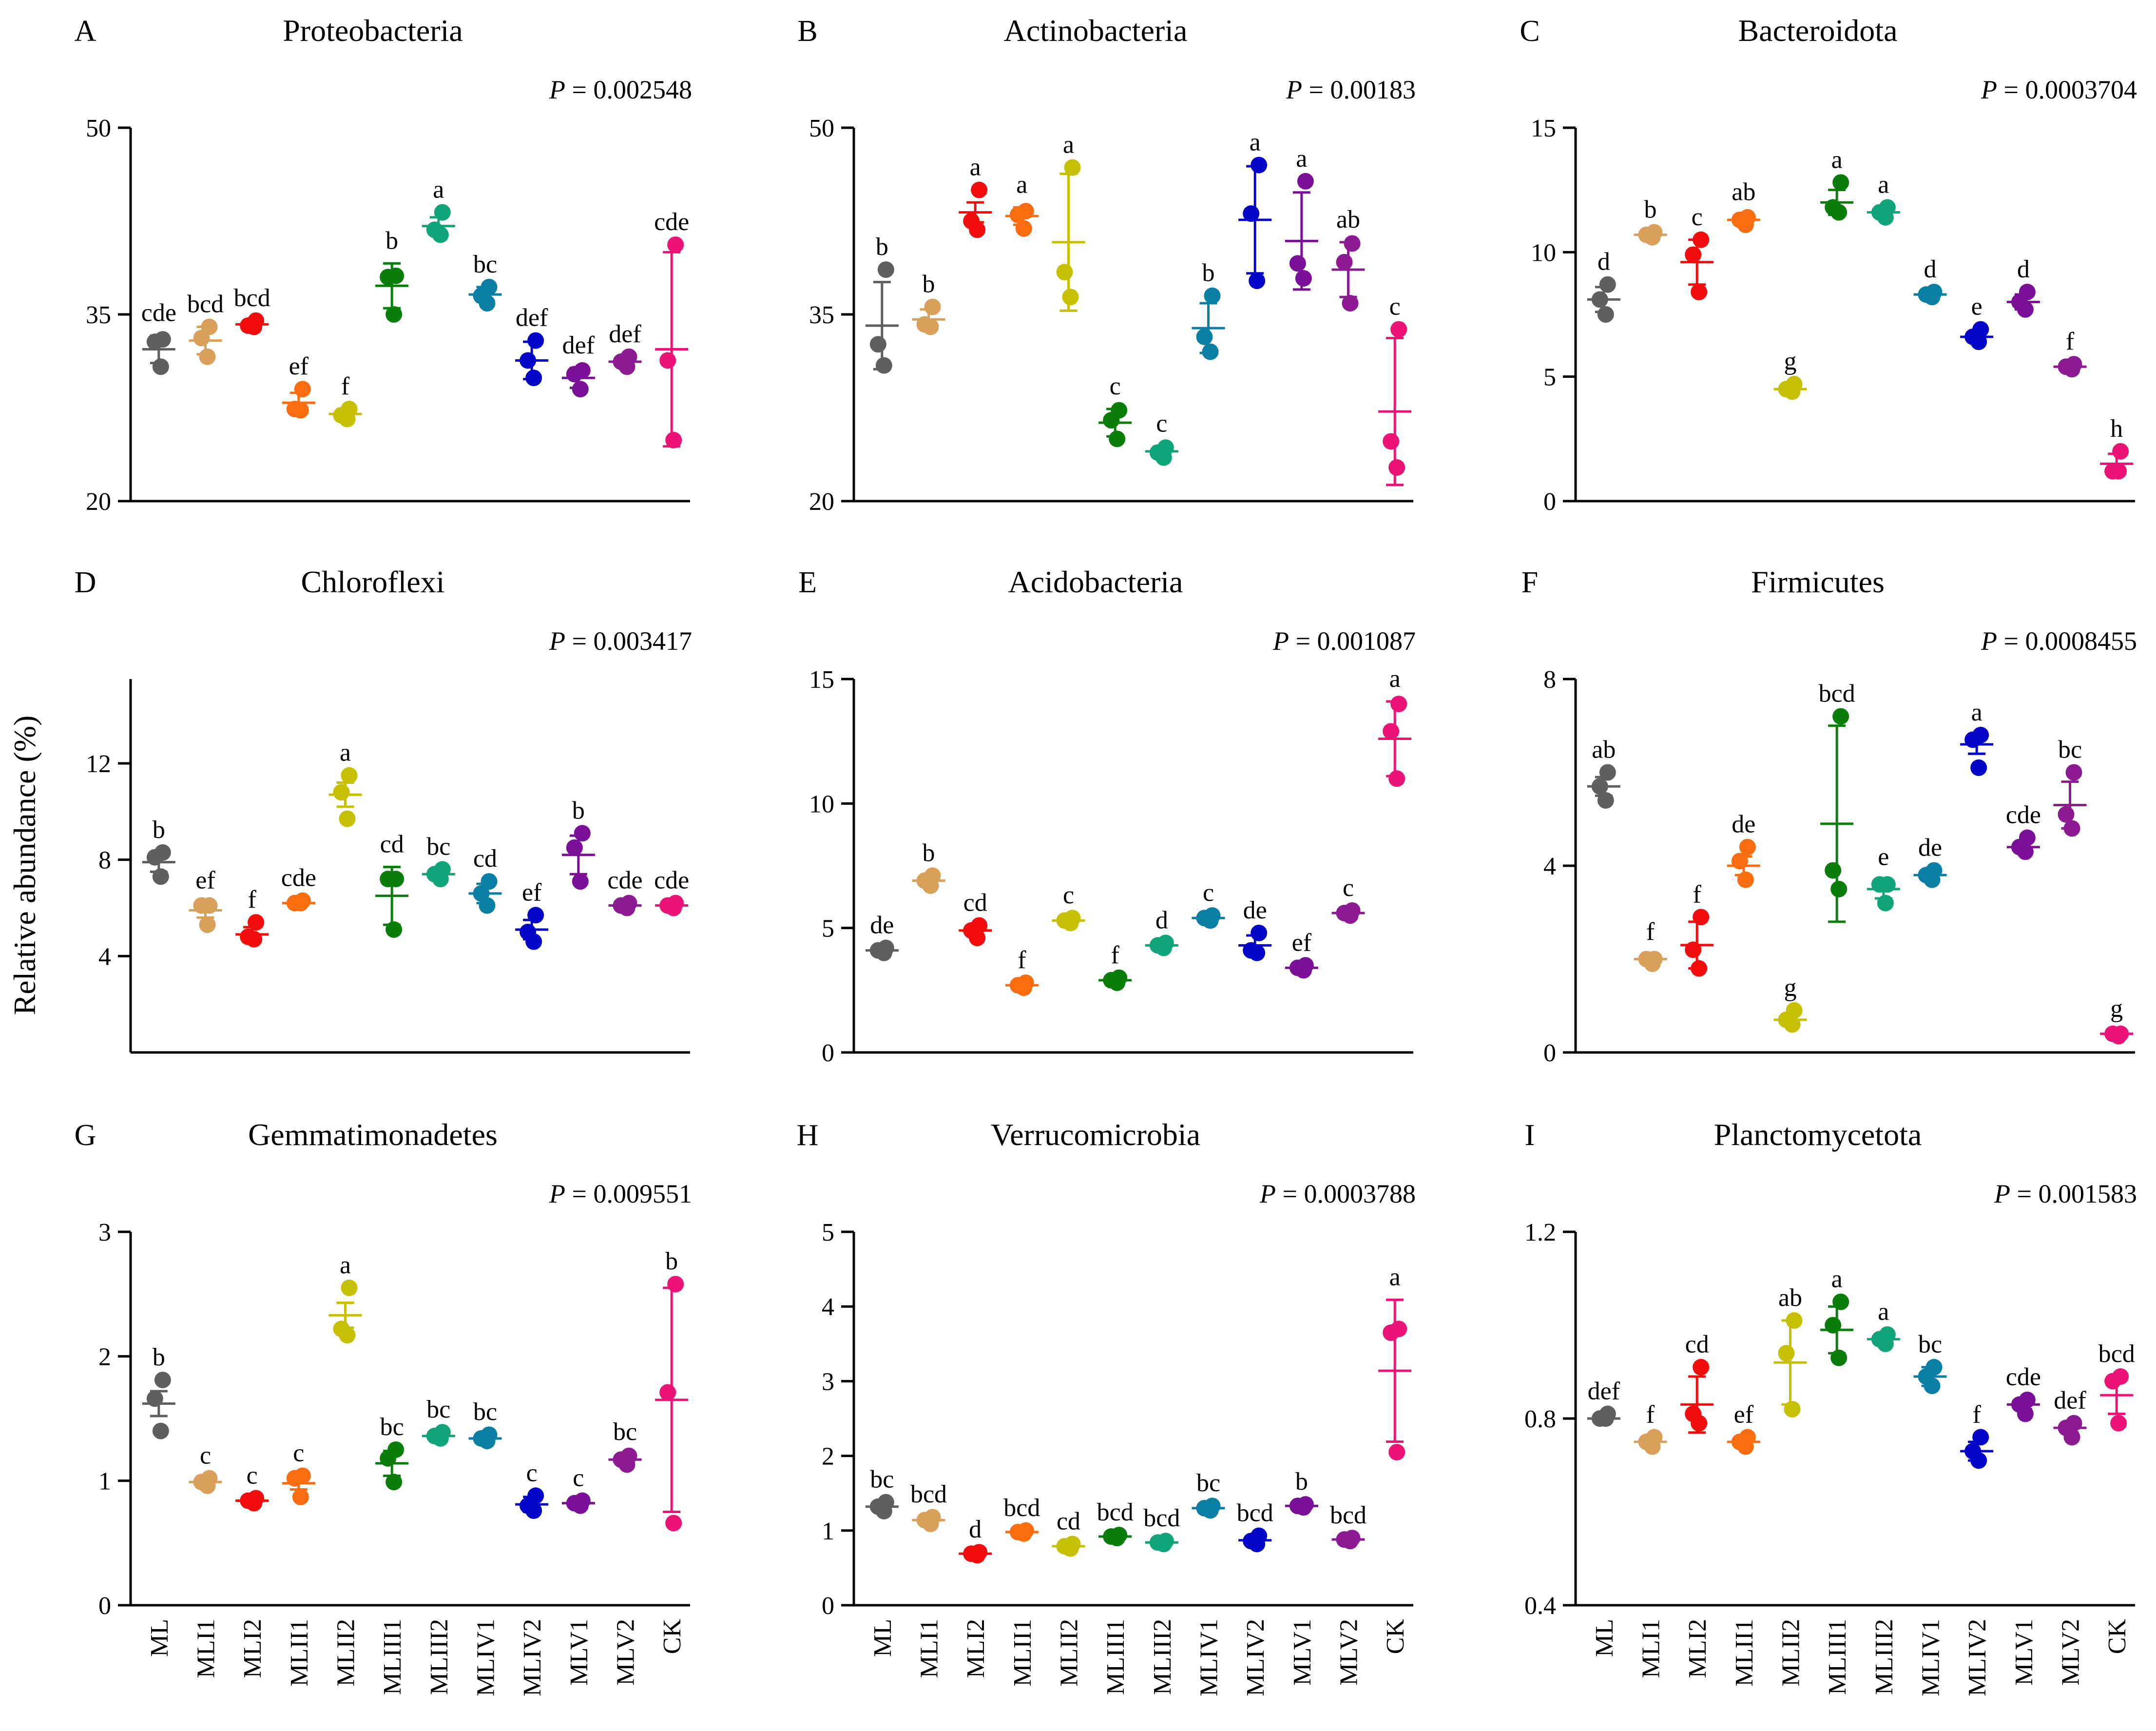  I want to click on x-tick-label: MLII2, so click(346, 1653).